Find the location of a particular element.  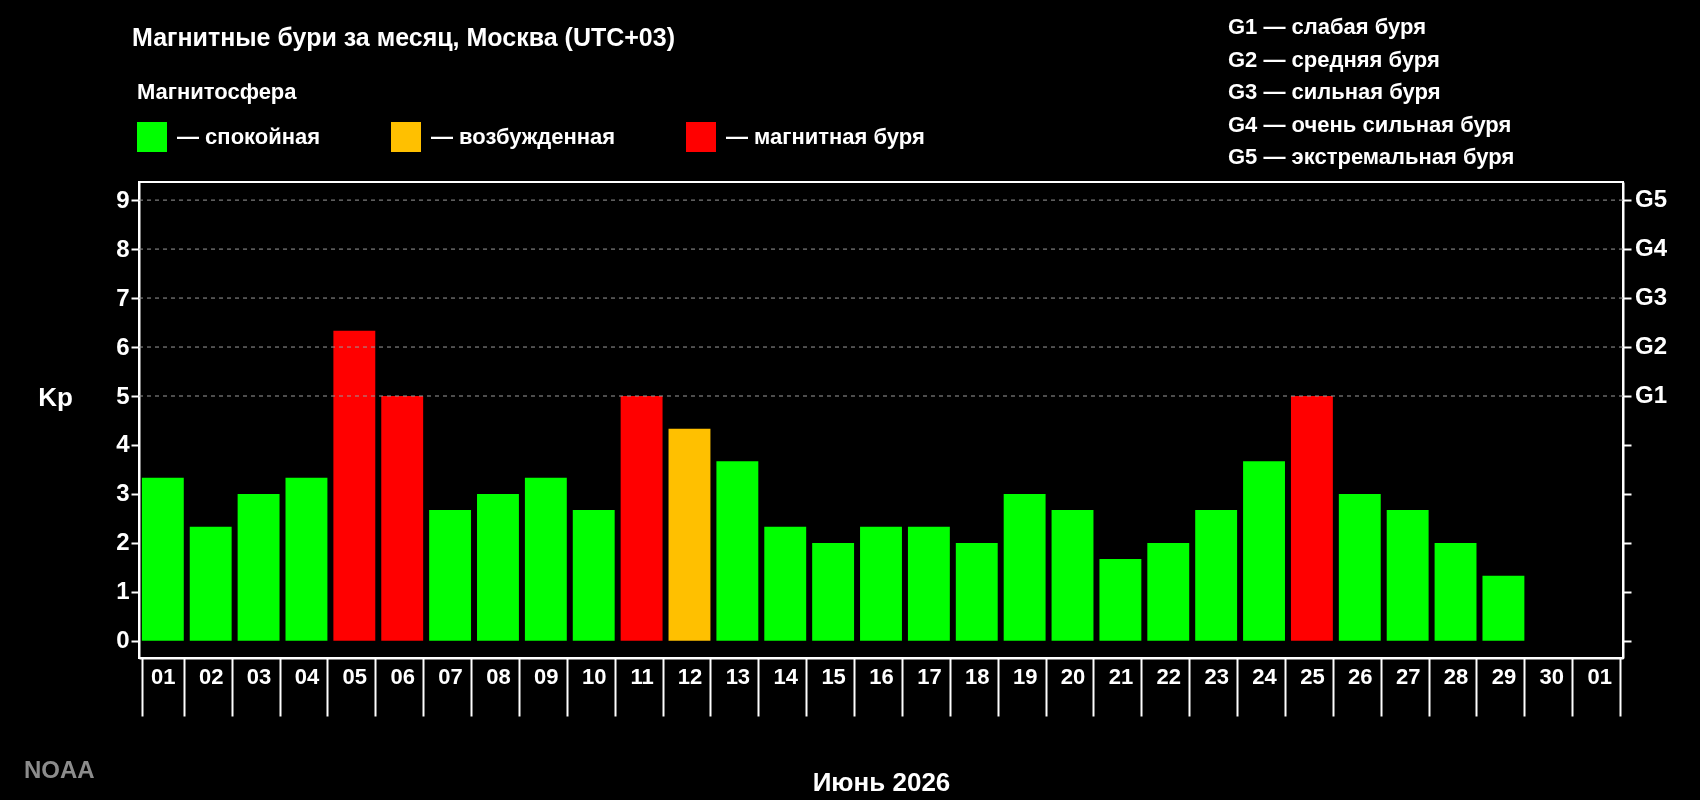

x-tick-label: 19 is located at coordinates (1025, 676).